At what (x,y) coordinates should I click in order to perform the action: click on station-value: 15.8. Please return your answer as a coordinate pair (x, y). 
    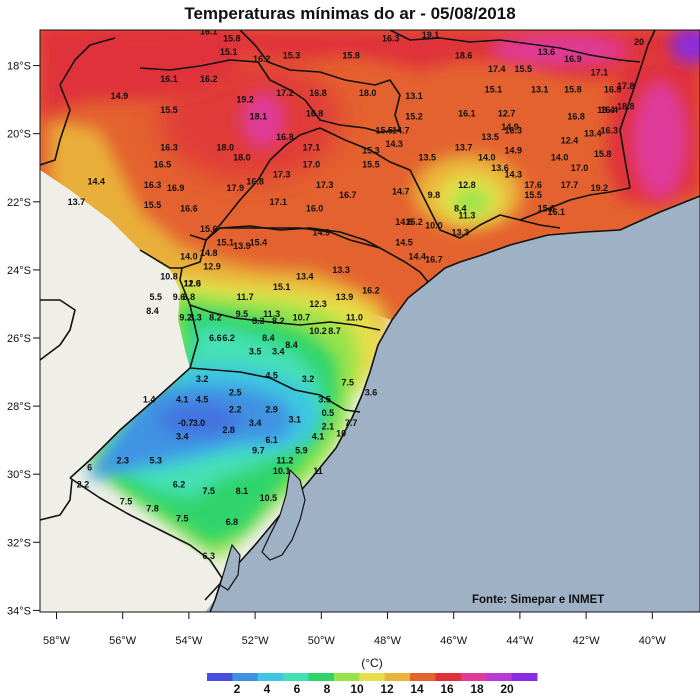
    Looking at the image, I should click on (573, 89).